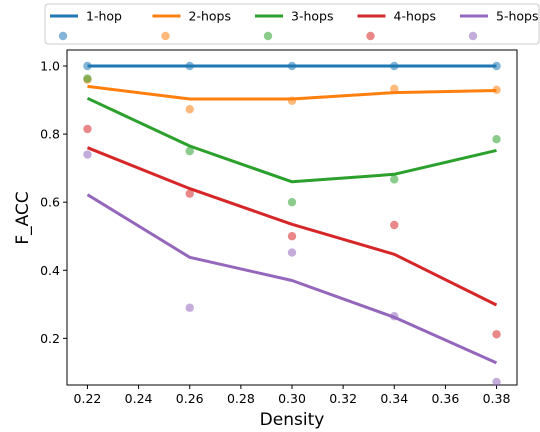 The image size is (540, 432). I want to click on legend-marker-1-hop, so click(63, 36).